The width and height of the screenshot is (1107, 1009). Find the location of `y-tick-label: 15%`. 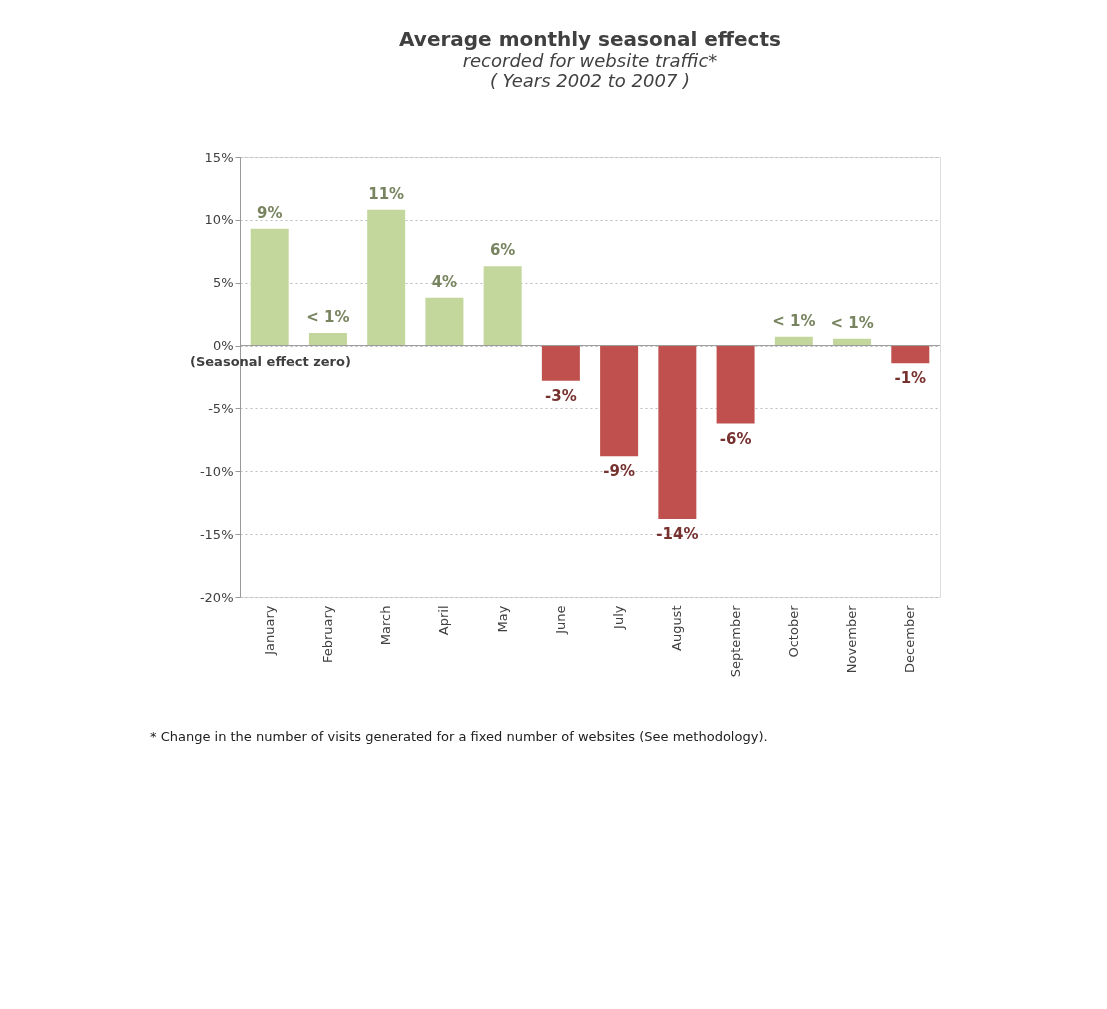

y-tick-label: 15% is located at coordinates (219, 157).